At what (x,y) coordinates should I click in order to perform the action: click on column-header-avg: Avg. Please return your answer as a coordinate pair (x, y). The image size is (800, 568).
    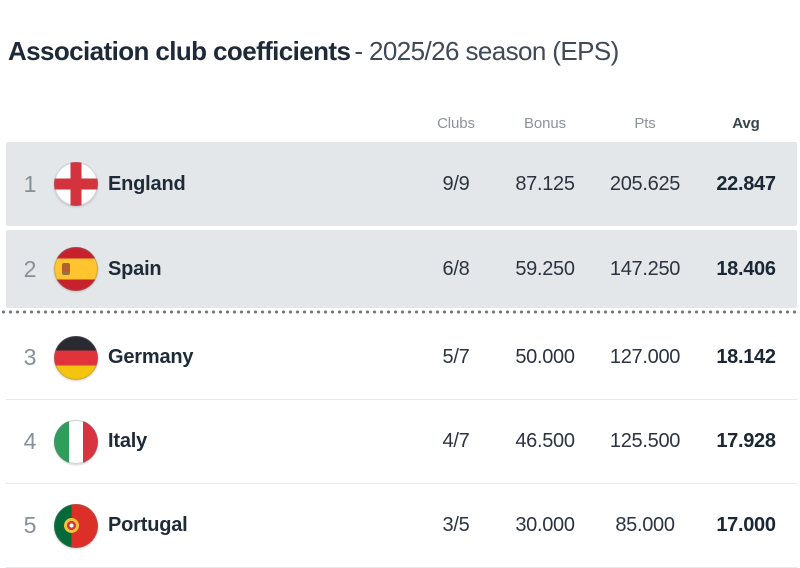
    Looking at the image, I should click on (746, 123).